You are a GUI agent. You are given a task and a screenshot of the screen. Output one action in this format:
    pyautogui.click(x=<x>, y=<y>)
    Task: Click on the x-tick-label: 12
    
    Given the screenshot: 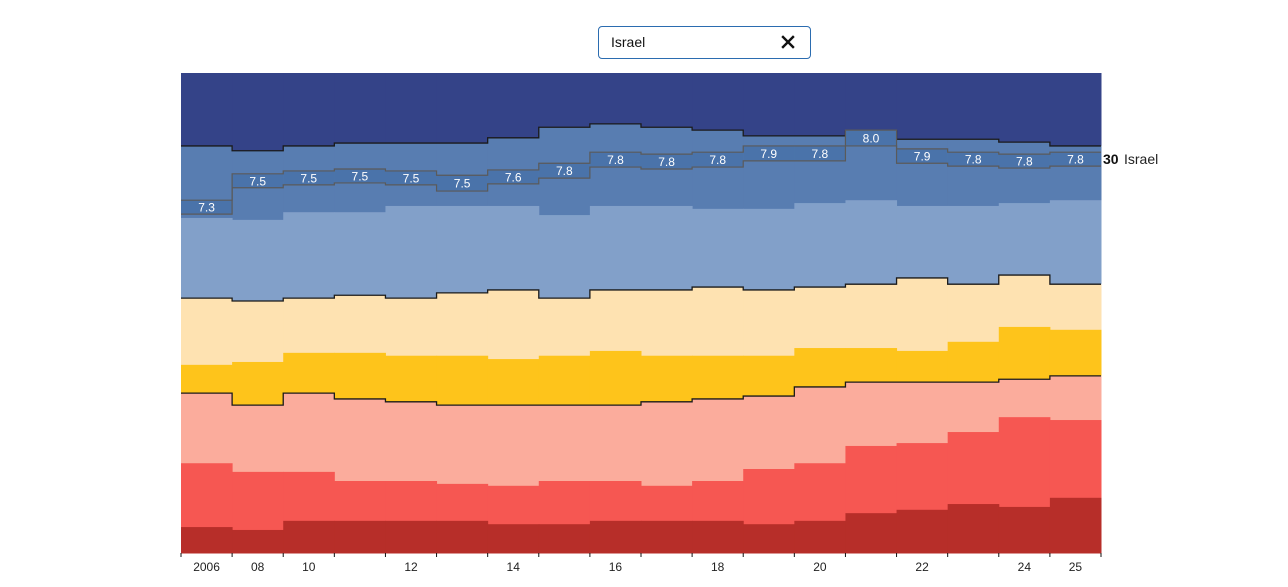 What is the action you would take?
    pyautogui.click(x=411, y=567)
    